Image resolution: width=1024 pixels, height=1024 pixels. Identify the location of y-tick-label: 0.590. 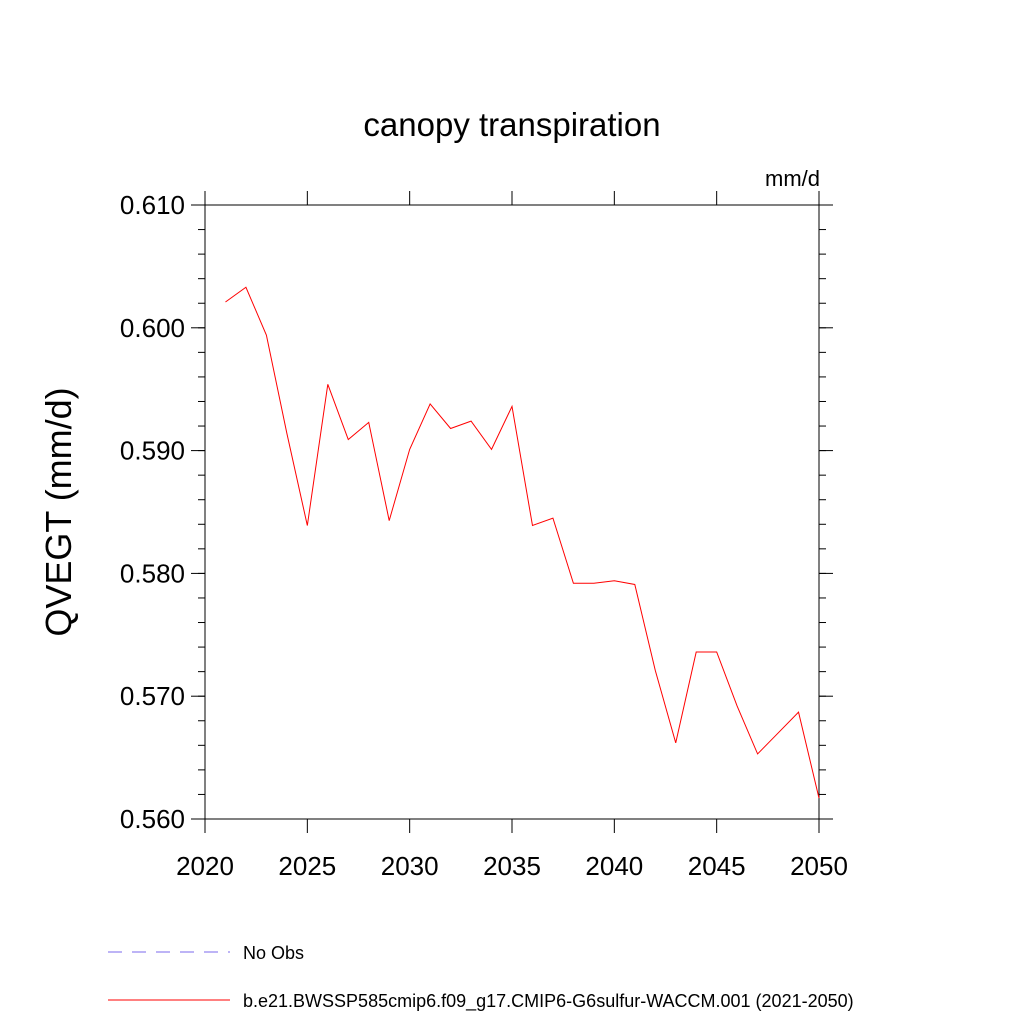
(152, 451).